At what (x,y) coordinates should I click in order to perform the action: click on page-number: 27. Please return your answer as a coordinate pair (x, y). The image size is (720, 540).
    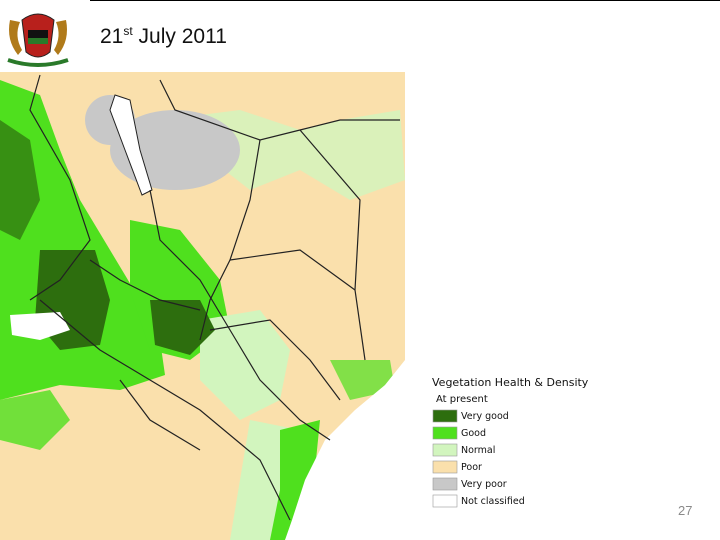
    Looking at the image, I should click on (685, 510).